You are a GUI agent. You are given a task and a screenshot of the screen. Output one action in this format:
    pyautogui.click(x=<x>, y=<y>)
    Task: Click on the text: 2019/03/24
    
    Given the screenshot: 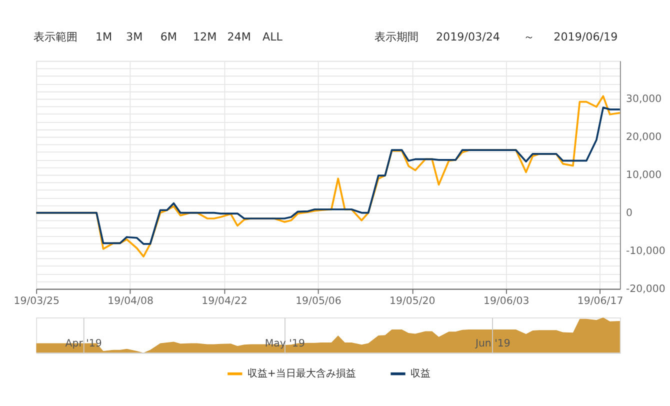 What is the action you would take?
    pyautogui.click(x=468, y=37)
    